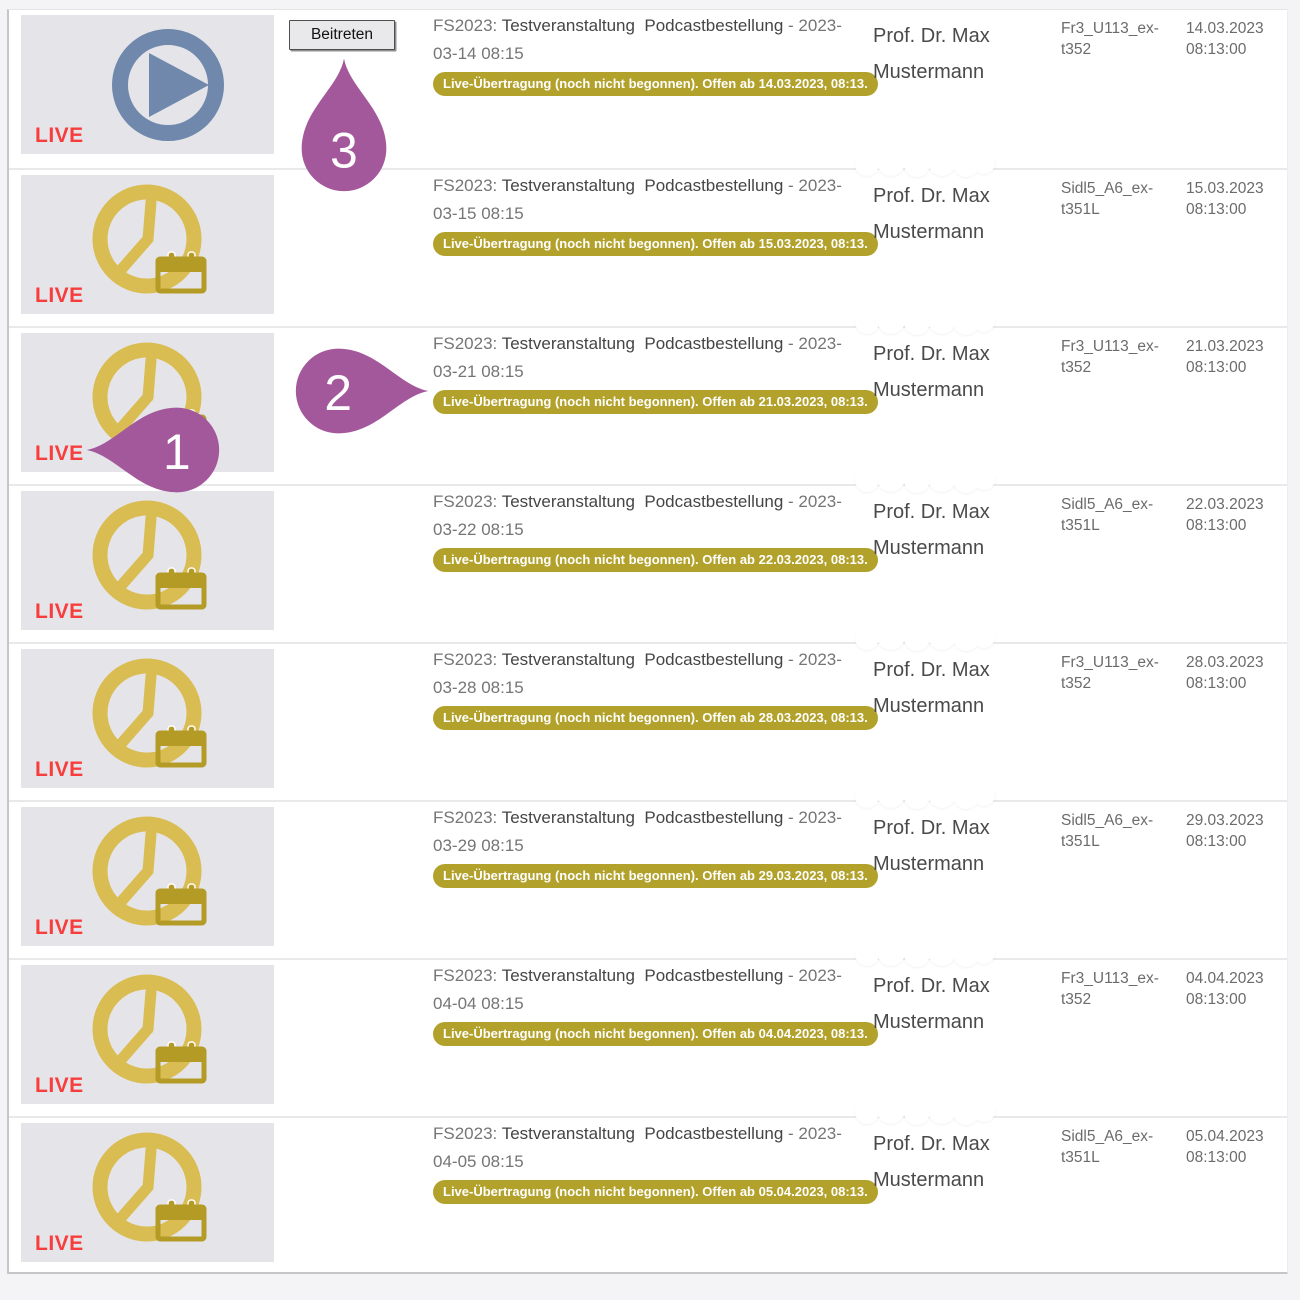 This screenshot has height=1300, width=1300. Describe the element at coordinates (342, 35) in the screenshot. I see `join-button: Beitreten` at that location.